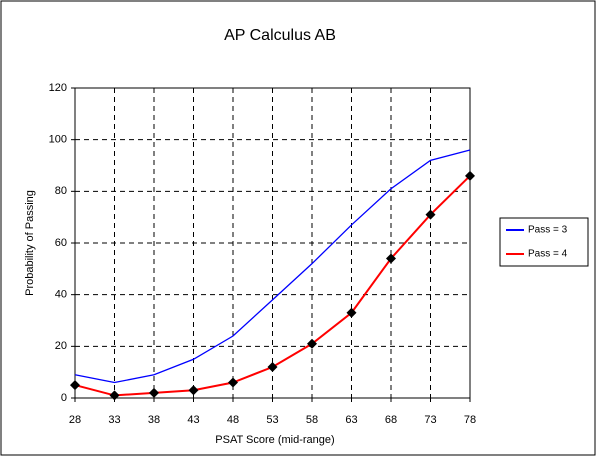 The image size is (596, 456). Describe the element at coordinates (391, 420) in the screenshot. I see `x-tick-label: 68` at that location.